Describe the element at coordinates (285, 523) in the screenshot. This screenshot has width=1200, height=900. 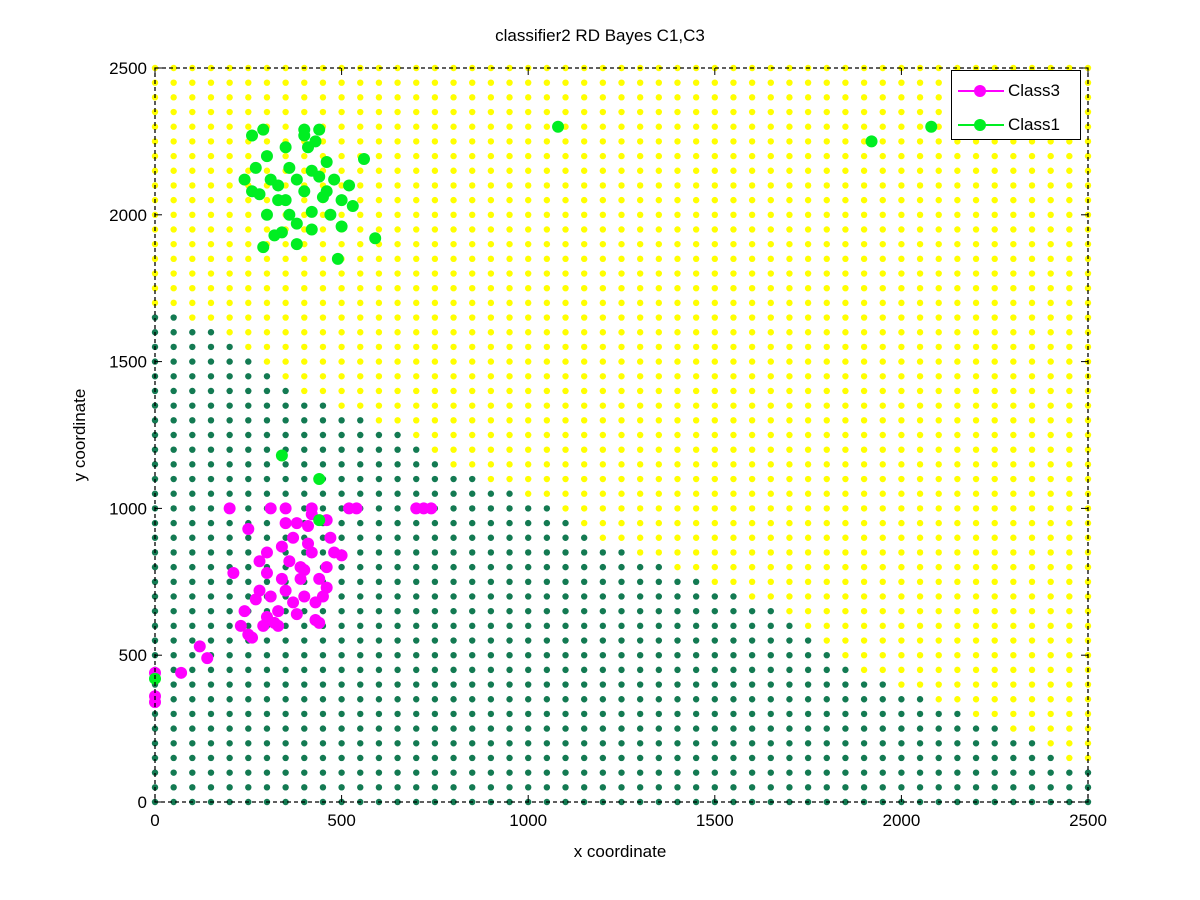
I see `data-point-class3` at that location.